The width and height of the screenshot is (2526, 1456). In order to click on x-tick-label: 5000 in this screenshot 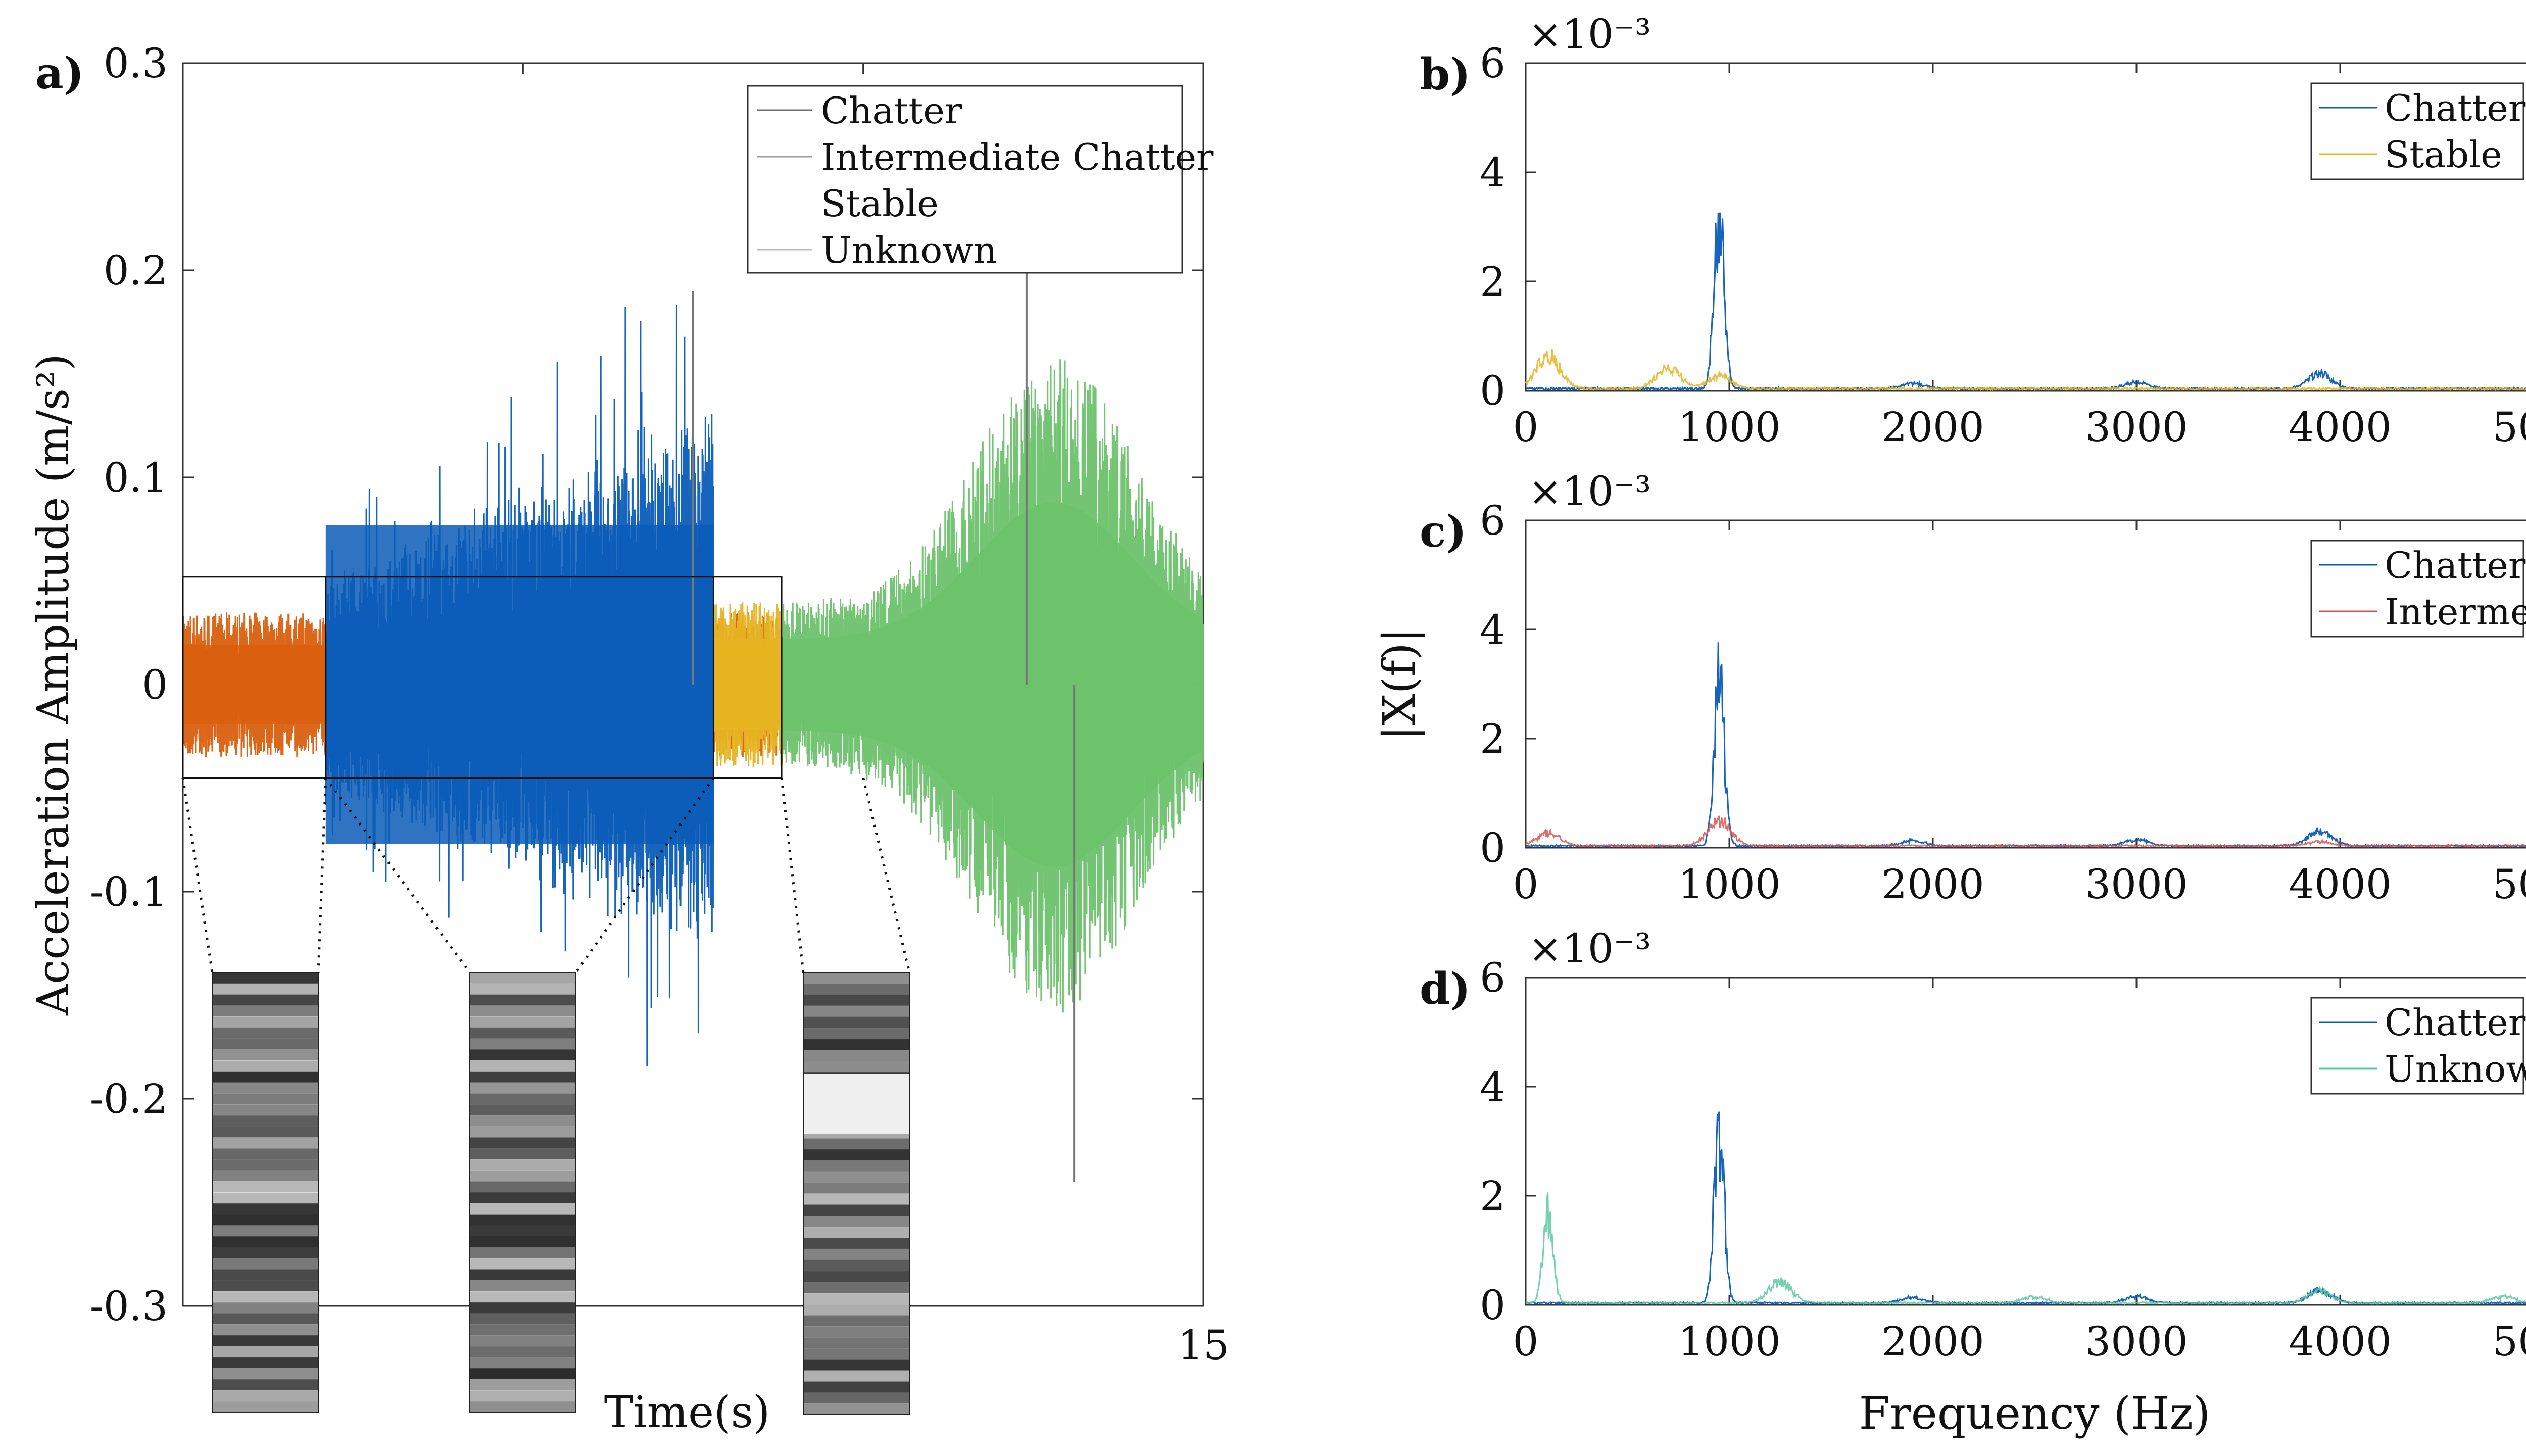, I will do `click(2509, 427)`.